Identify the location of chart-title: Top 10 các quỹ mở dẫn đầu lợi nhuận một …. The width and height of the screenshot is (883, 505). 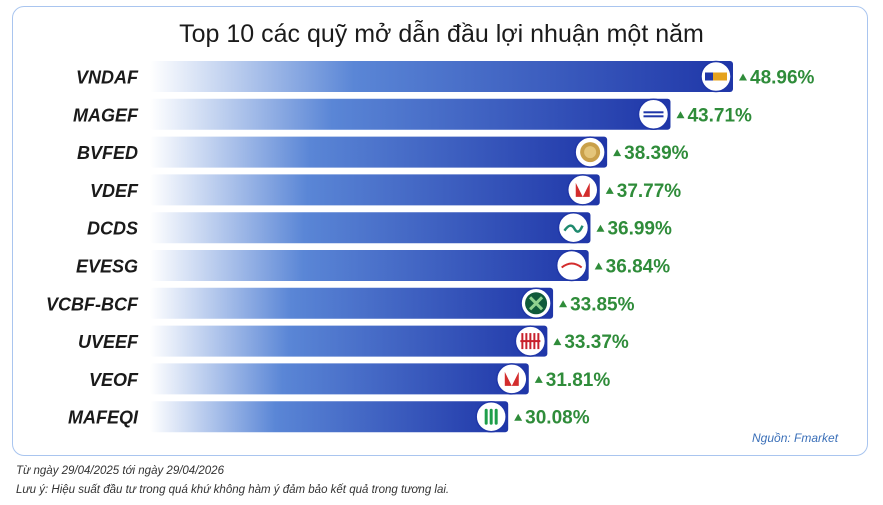
(441, 34).